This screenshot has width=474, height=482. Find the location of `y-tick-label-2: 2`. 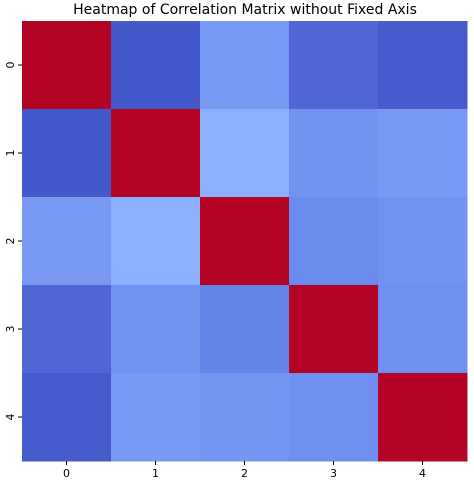

y-tick-label-2: 2 is located at coordinates (10, 241).